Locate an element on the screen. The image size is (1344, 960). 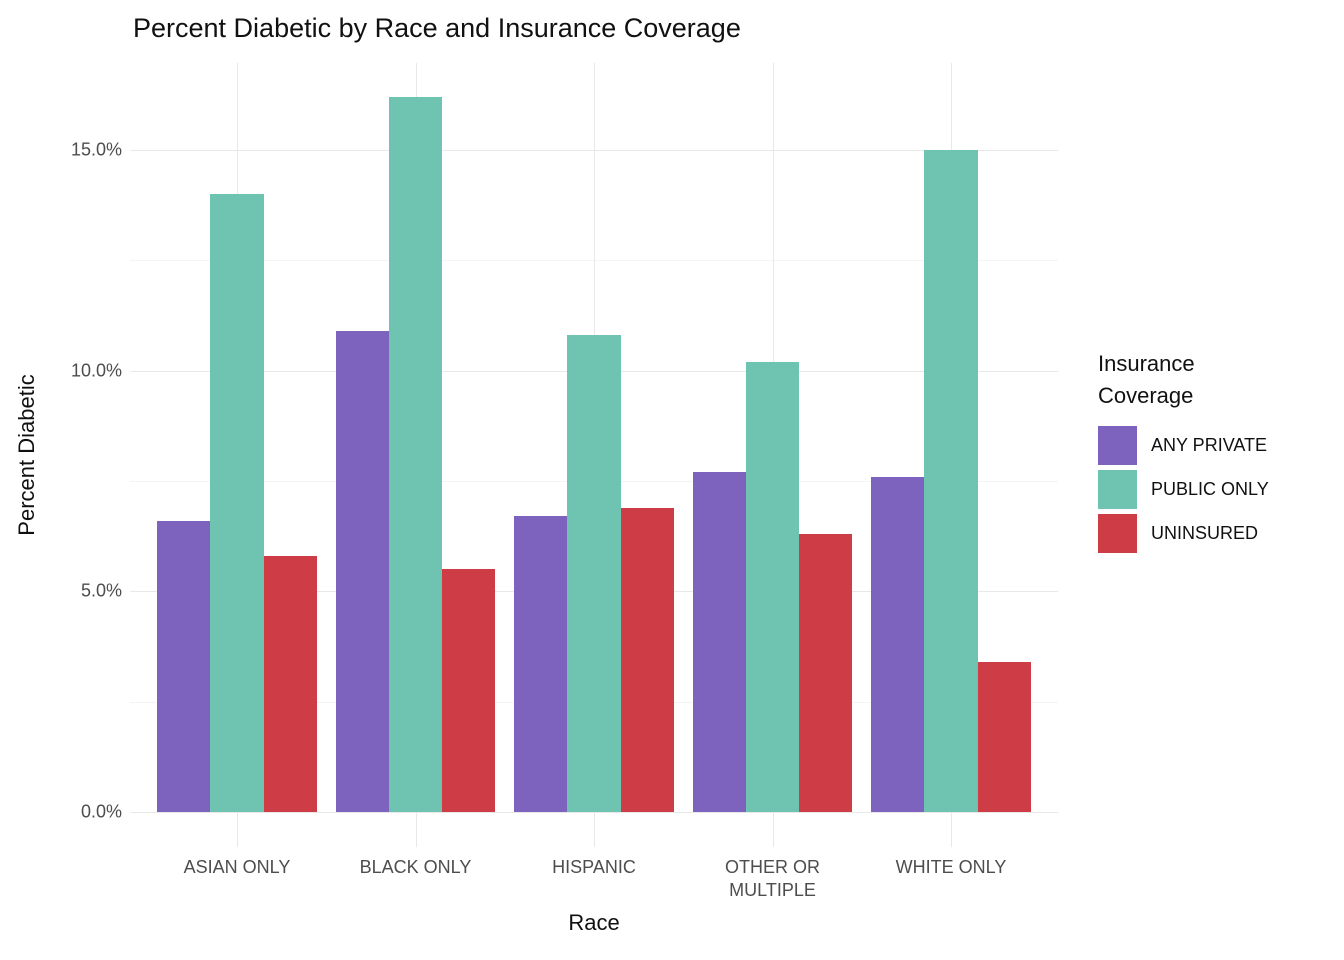
legend-key: PUBLIC ONLY is located at coordinates (1218, 489).